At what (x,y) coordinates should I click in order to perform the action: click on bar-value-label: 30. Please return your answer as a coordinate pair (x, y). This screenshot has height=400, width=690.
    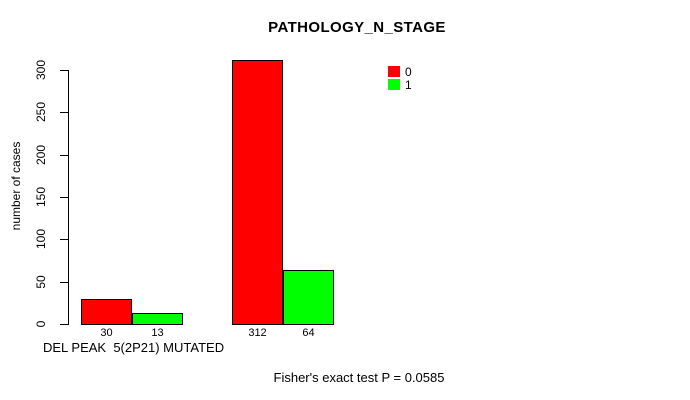
    Looking at the image, I should click on (106, 333).